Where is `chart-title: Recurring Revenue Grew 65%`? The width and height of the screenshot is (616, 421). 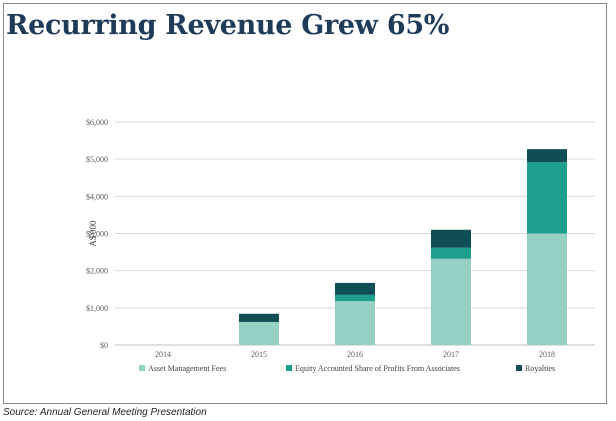
chart-title: Recurring Revenue Grew 65% is located at coordinates (228, 25).